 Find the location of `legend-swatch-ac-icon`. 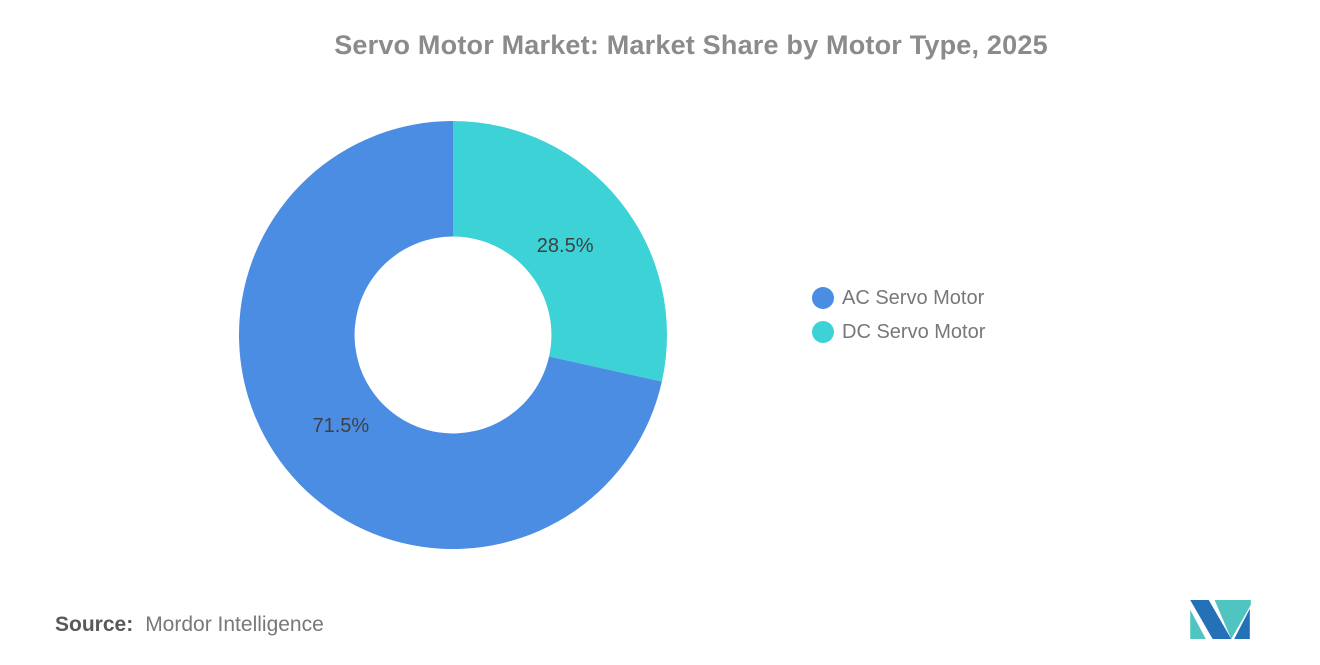

legend-swatch-ac-icon is located at coordinates (823, 298).